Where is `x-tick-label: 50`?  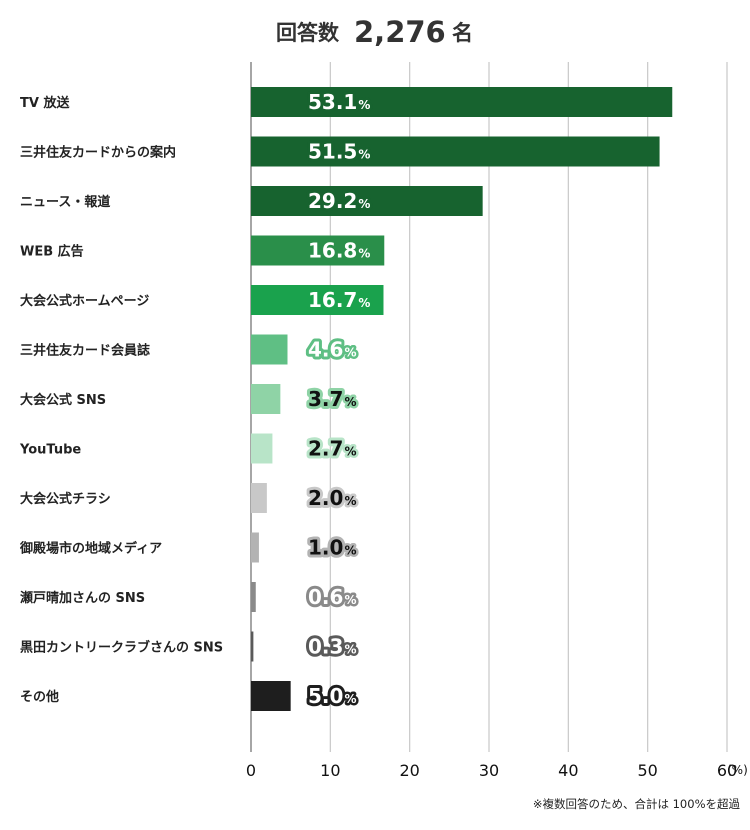
x-tick-label: 50 is located at coordinates (647, 770).